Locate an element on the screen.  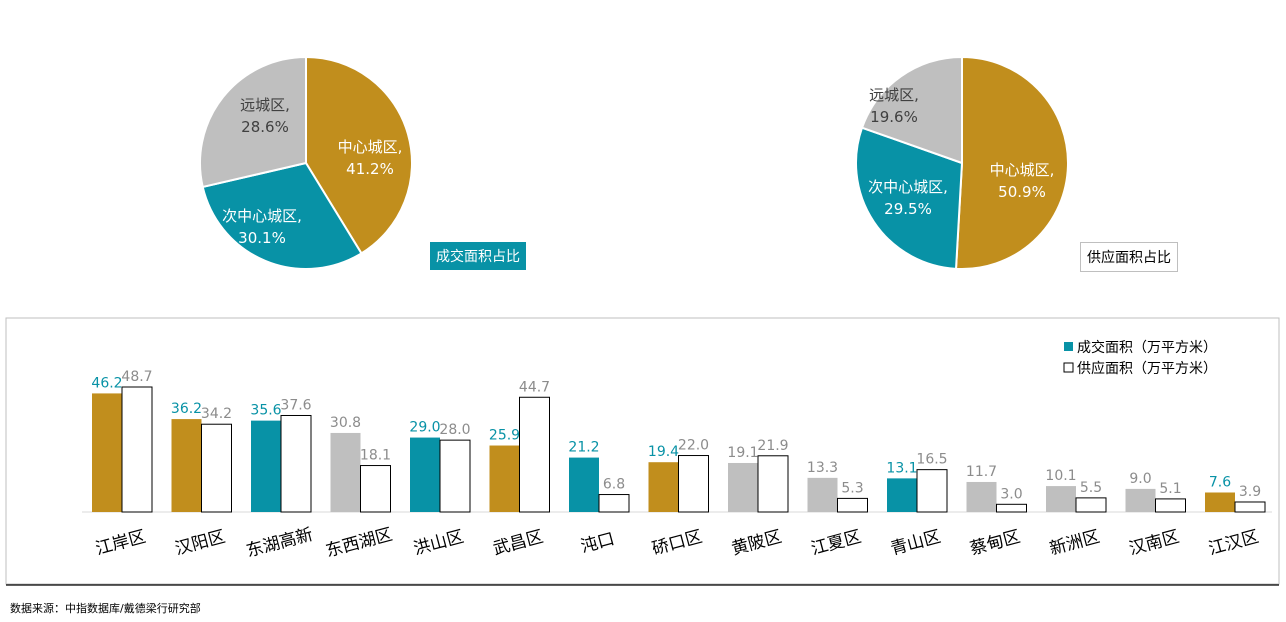
supply-label-6: 6.8 is located at coordinates (614, 485).